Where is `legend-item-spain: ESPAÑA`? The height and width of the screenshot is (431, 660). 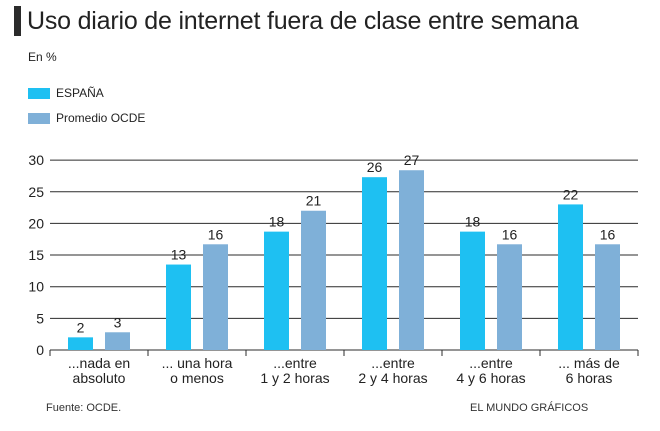 legend-item-spain: ESPAÑA is located at coordinates (66, 93).